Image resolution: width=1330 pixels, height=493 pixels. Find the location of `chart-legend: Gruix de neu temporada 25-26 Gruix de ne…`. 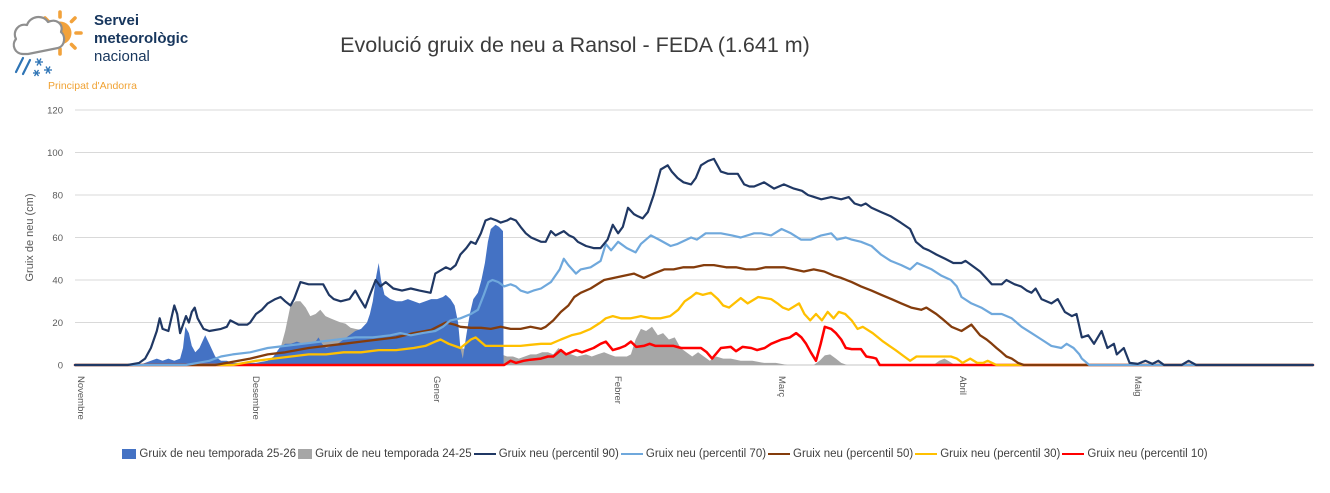

chart-legend: Gruix de neu temporada 25-26 Gruix de ne… is located at coordinates (665, 454).